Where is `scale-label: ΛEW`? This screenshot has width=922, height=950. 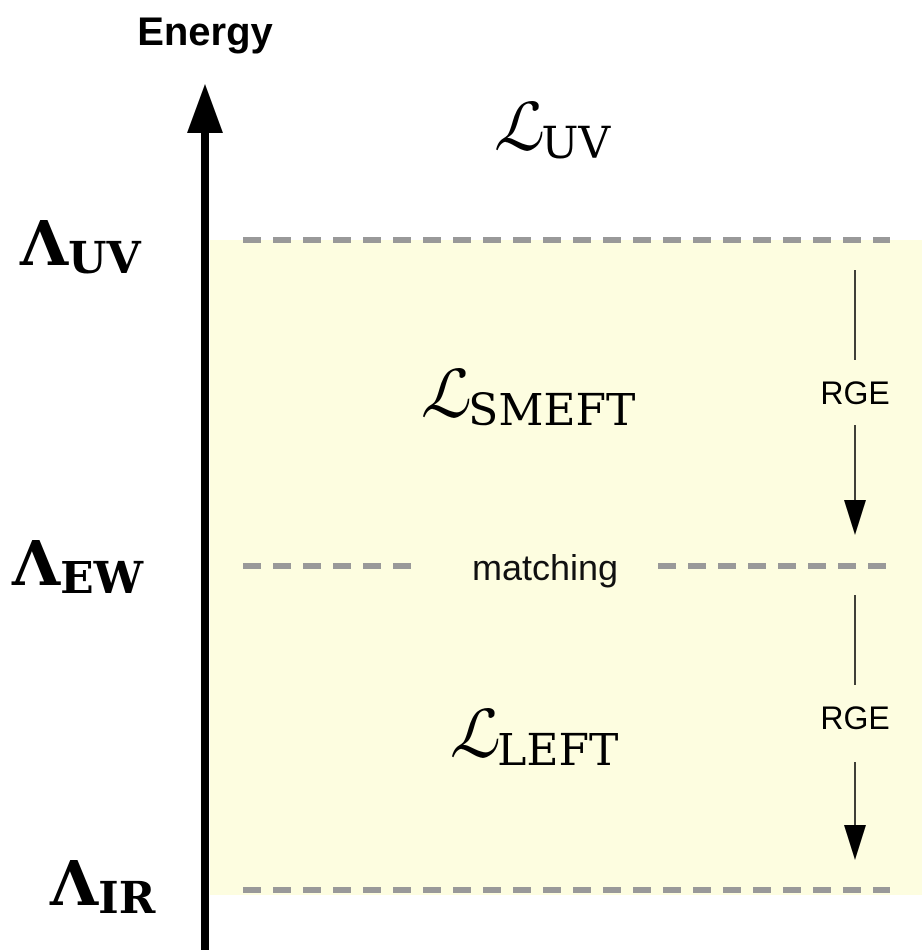
scale-label: ΛEW is located at coordinates (77, 565).